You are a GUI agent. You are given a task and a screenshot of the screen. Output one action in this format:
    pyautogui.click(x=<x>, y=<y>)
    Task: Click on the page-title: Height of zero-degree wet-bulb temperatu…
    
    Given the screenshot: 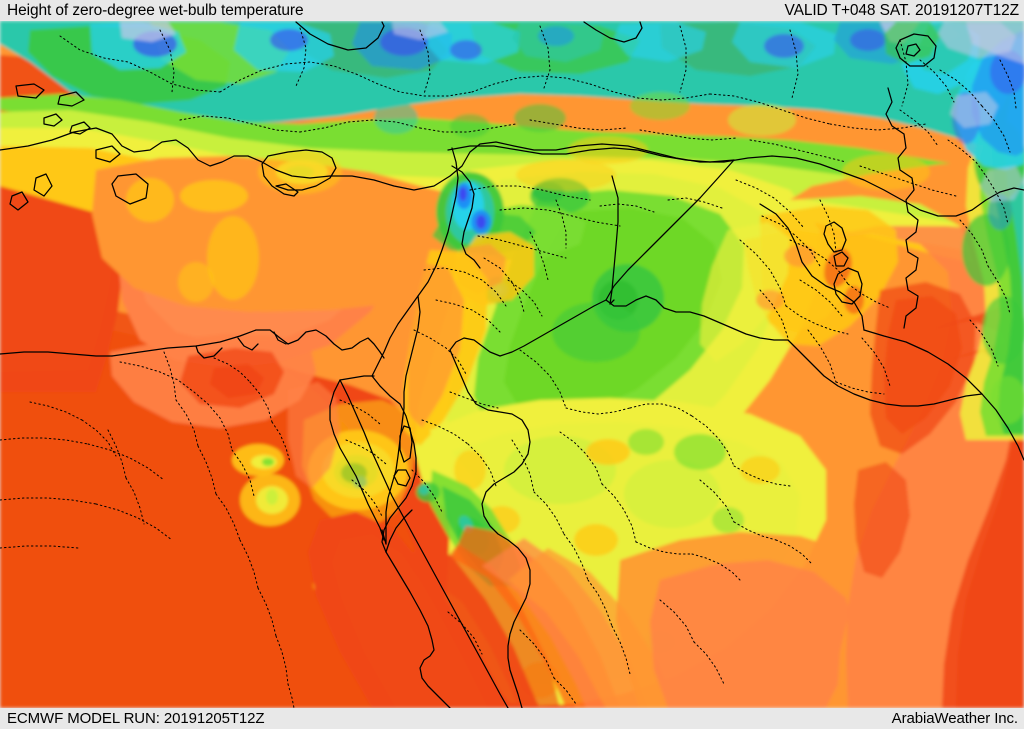 What is the action you would take?
    pyautogui.click(x=155, y=10)
    